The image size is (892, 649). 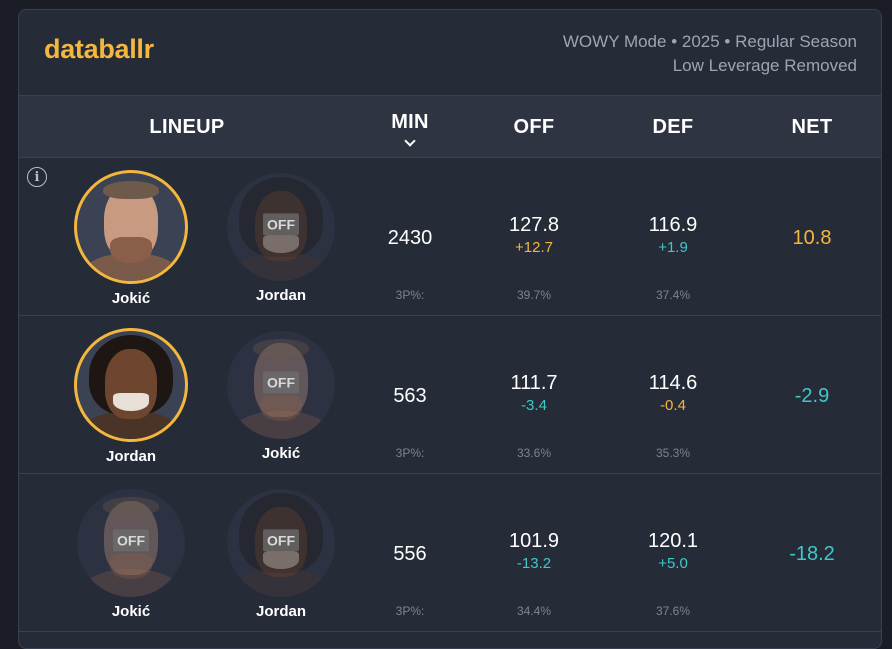 What do you see at coordinates (812, 238) in the screenshot?
I see `net-rating-value: 10.8` at bounding box center [812, 238].